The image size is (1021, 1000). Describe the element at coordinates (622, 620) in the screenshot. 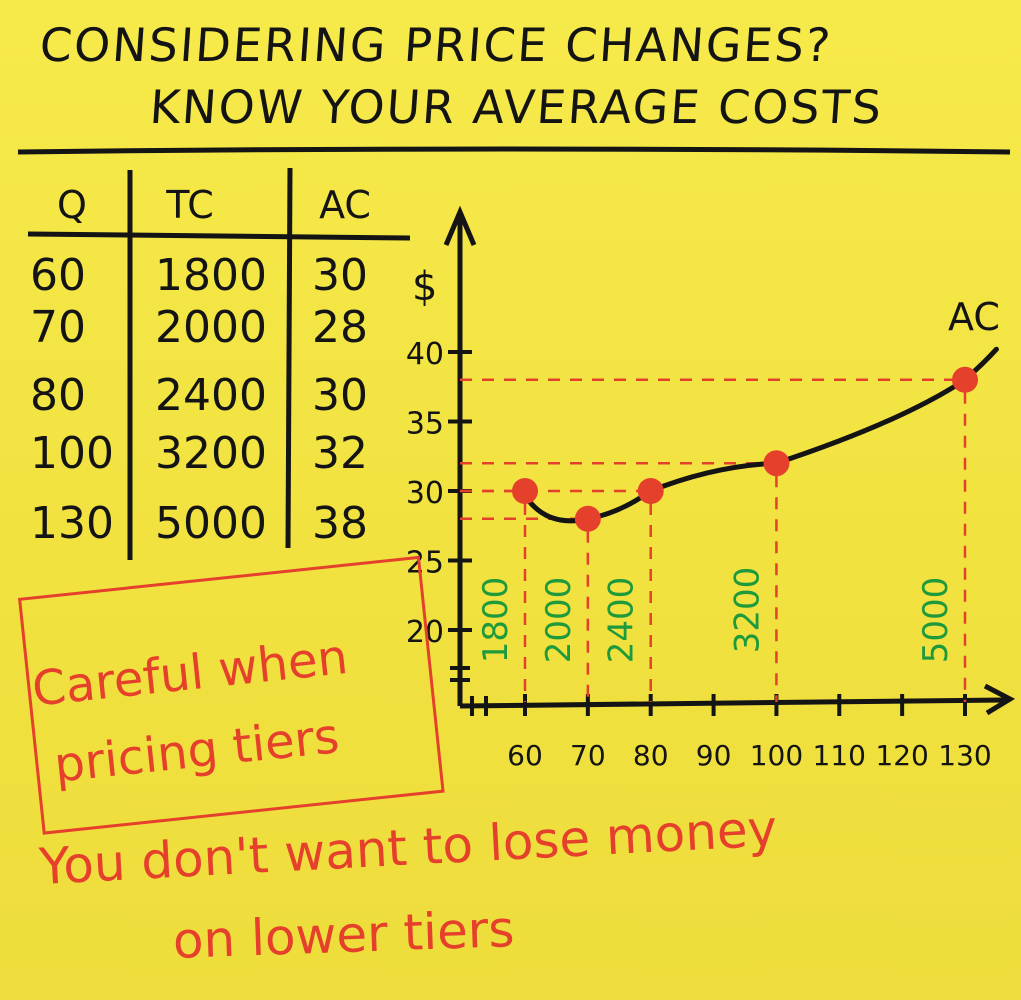

I see `point-label: 2400` at that location.